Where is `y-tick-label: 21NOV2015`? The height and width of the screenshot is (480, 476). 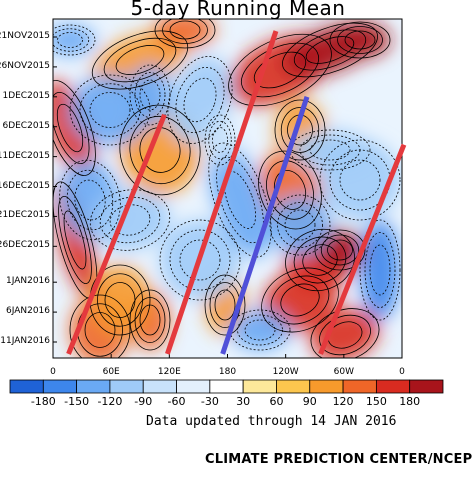
y-tick-label: 21NOV2015 is located at coordinates (25, 36).